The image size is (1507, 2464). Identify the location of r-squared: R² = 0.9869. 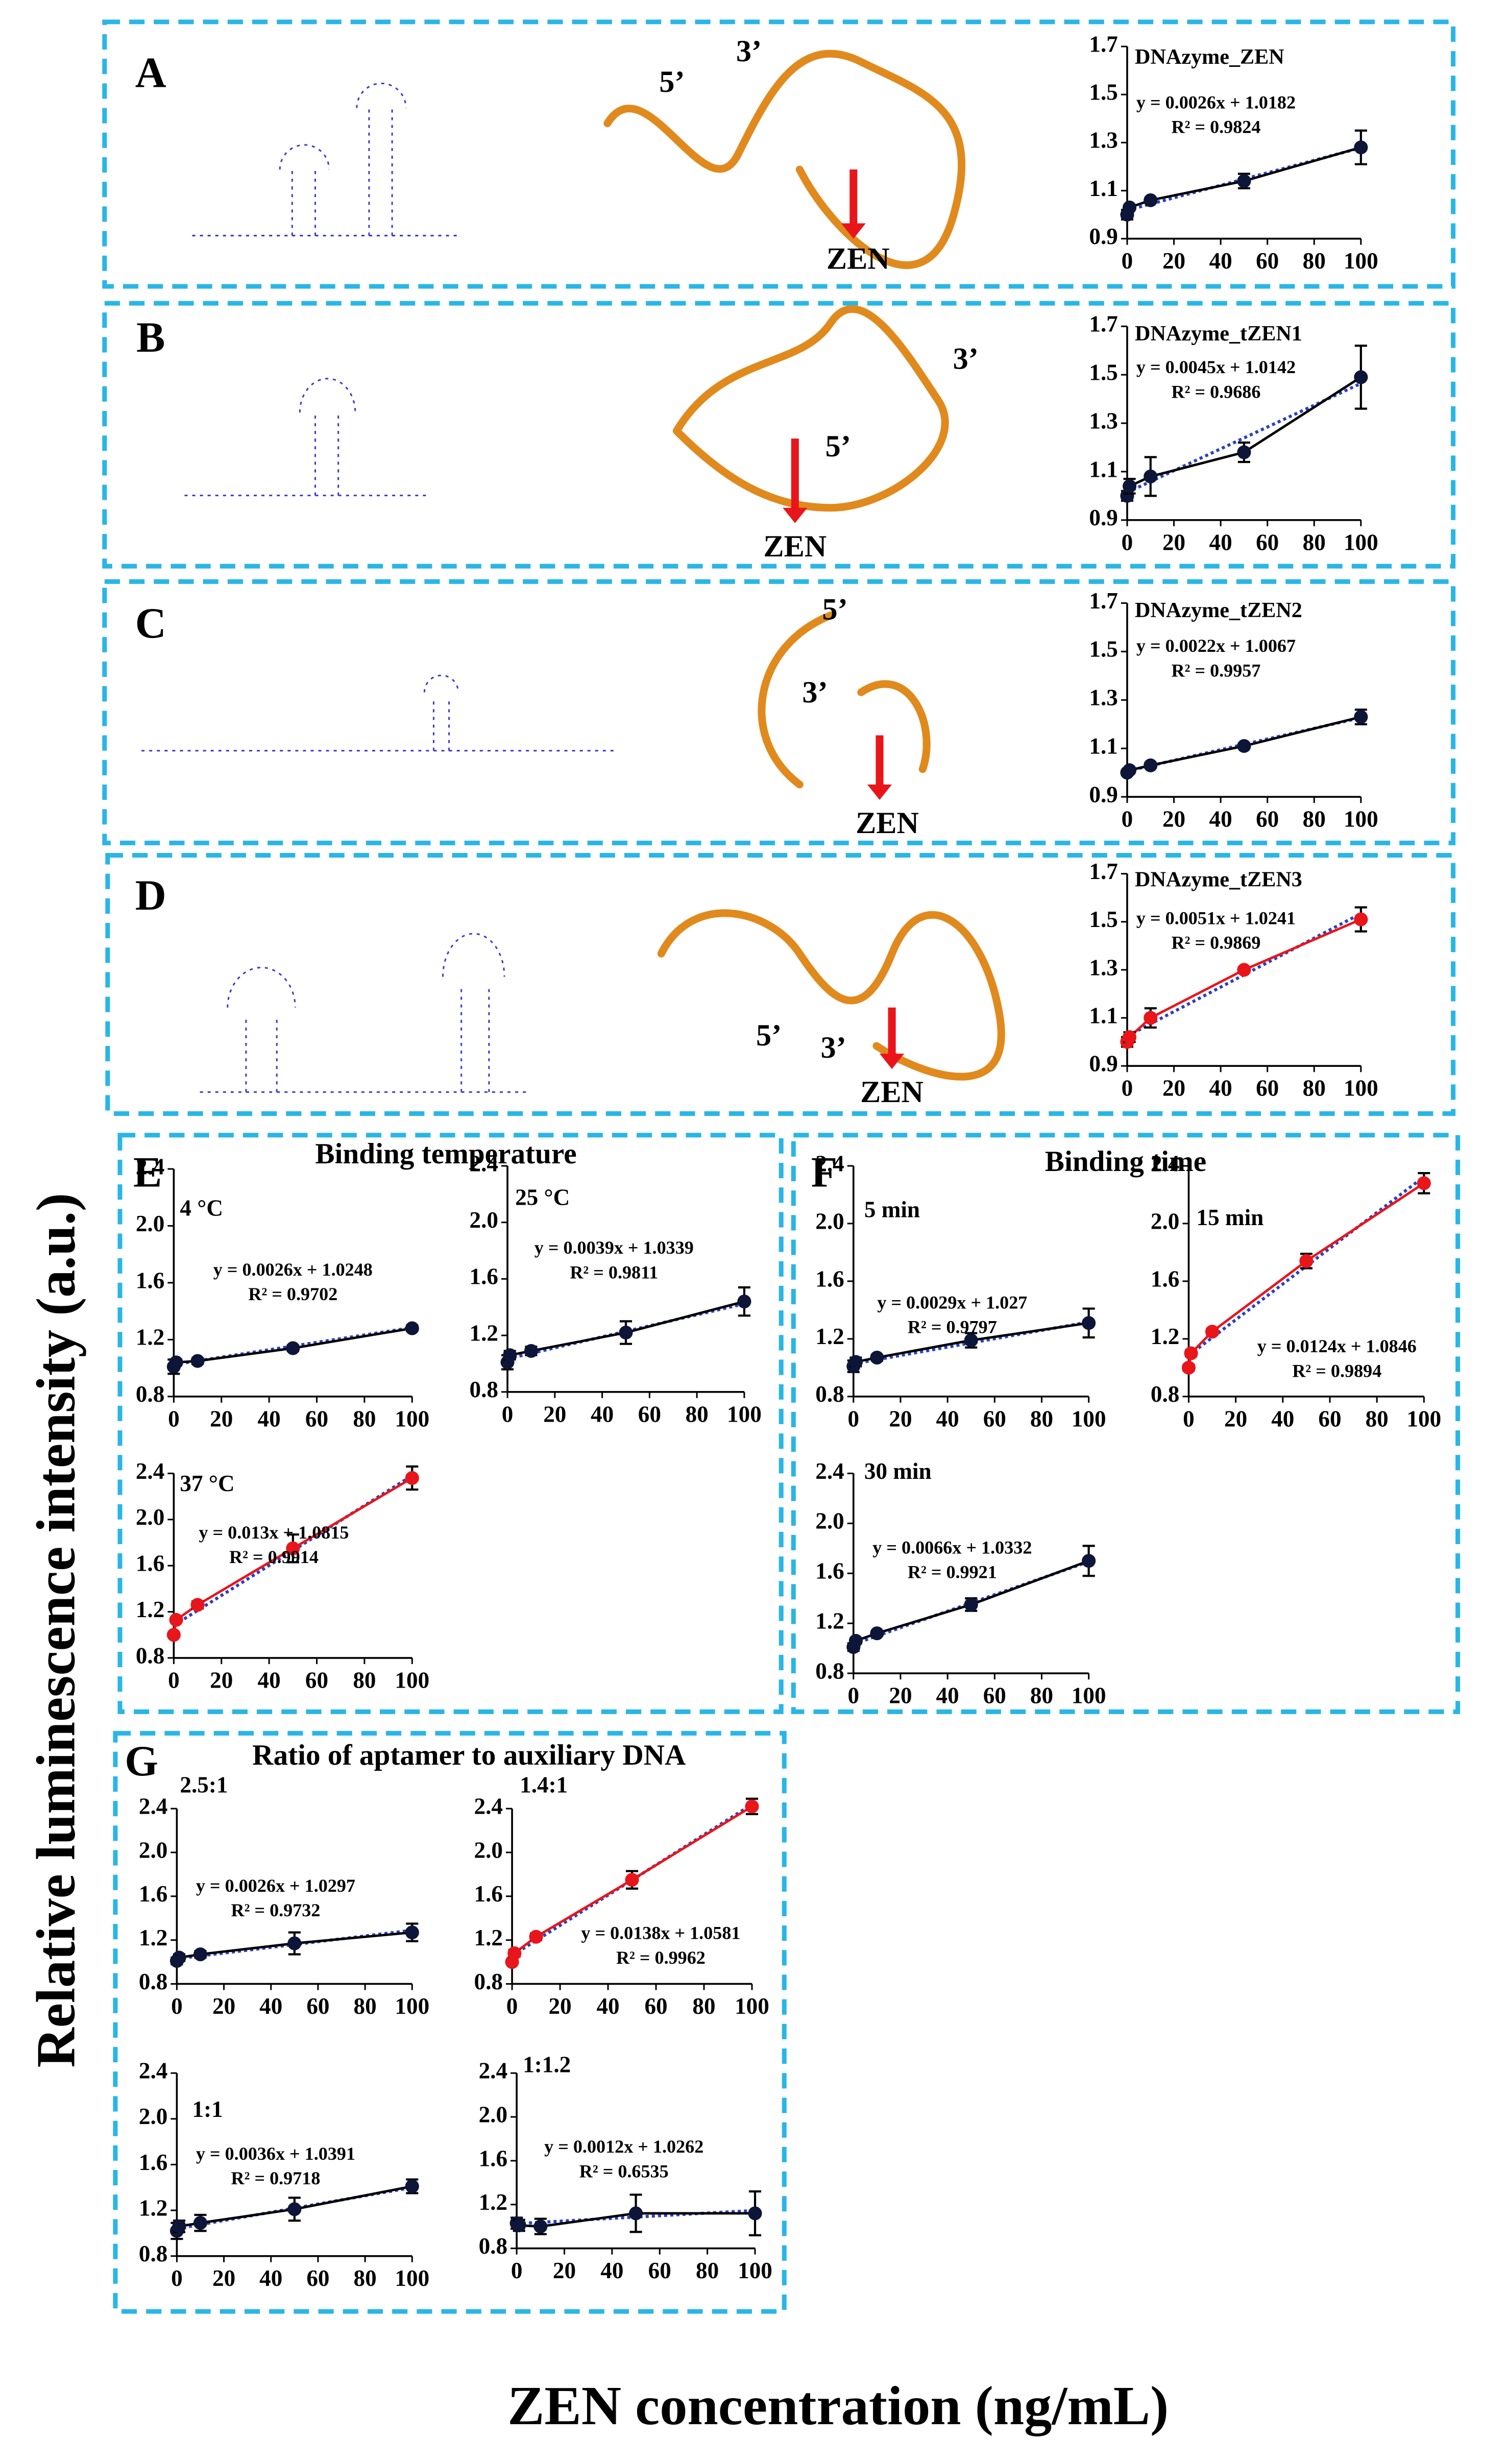
(1216, 943).